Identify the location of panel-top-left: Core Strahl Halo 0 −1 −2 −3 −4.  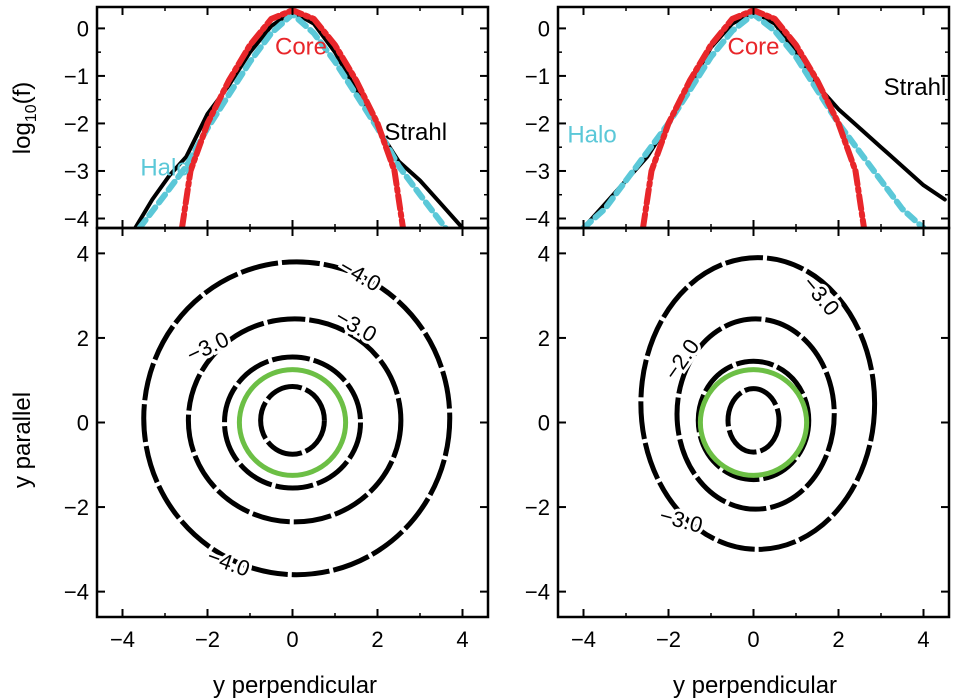
(277, 118).